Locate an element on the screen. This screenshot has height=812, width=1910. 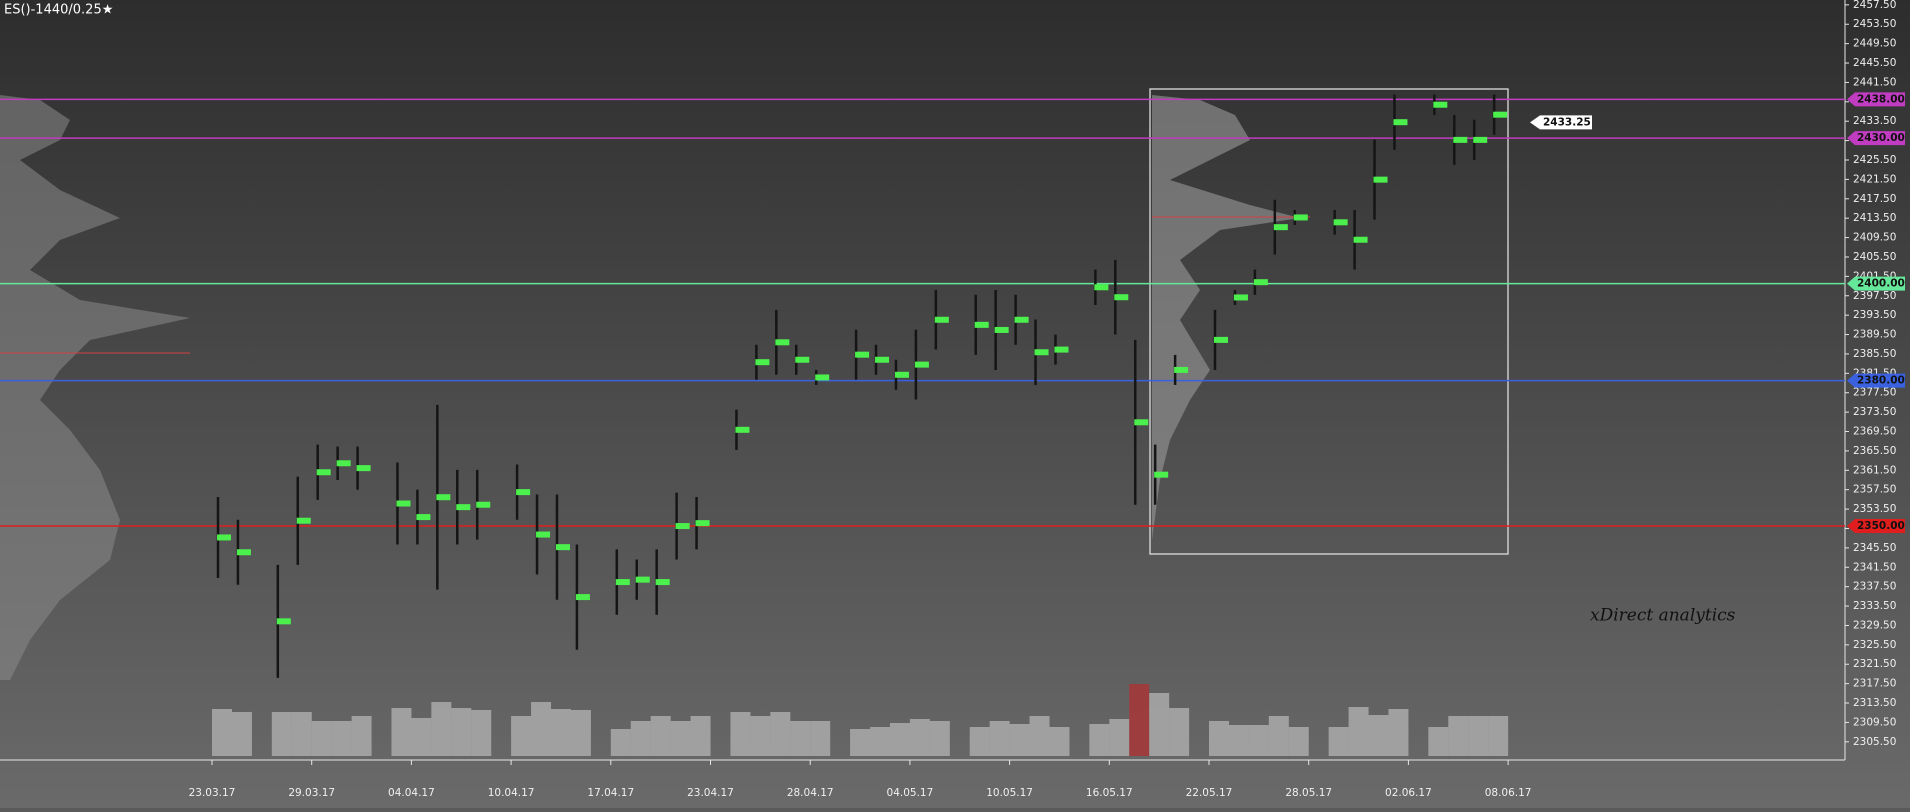
y-tick-label: 2393.50 is located at coordinates (1874, 315).